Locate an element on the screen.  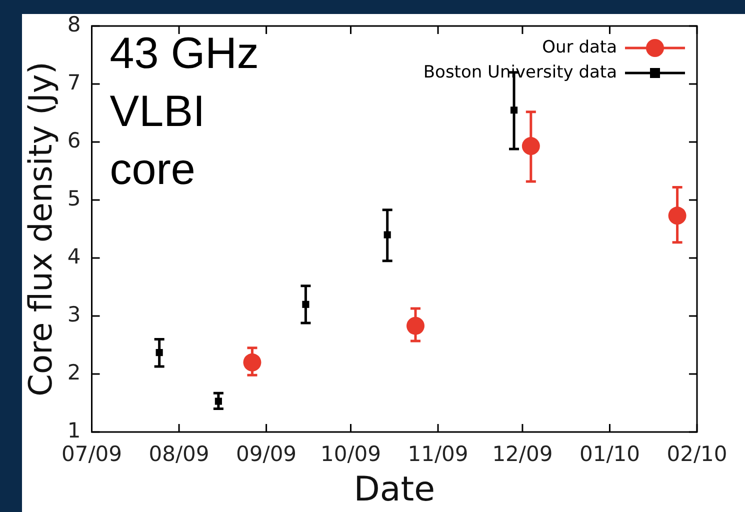
x-tick-label: 01/10 is located at coordinates (609, 454).